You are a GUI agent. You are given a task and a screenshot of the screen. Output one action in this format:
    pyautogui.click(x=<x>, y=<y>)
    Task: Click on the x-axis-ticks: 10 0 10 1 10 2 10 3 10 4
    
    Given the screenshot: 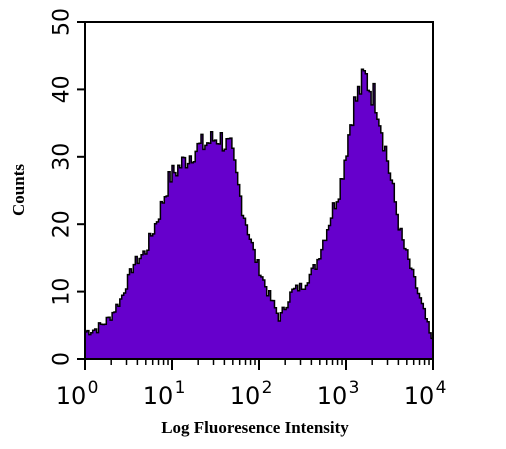 What is the action you would take?
    pyautogui.click(x=251, y=384)
    